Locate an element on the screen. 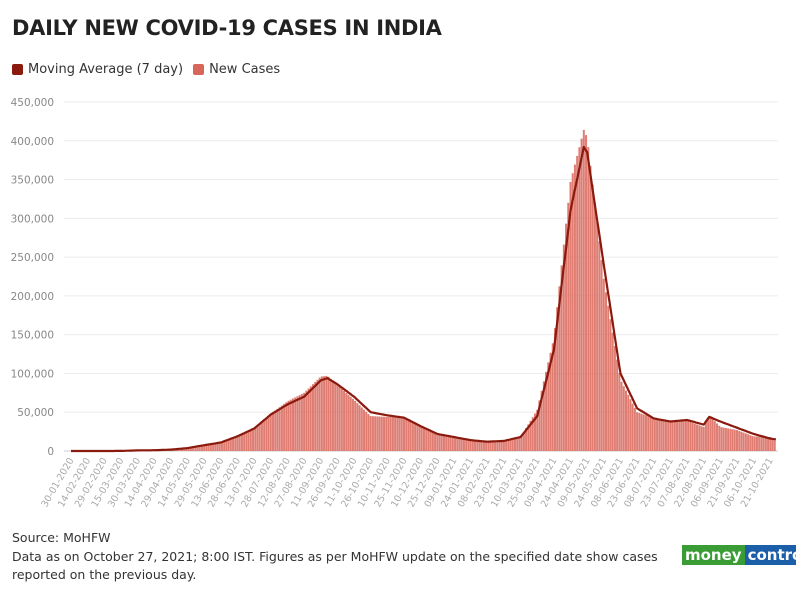  legend-item-new-cases: New Cases is located at coordinates (236, 69).